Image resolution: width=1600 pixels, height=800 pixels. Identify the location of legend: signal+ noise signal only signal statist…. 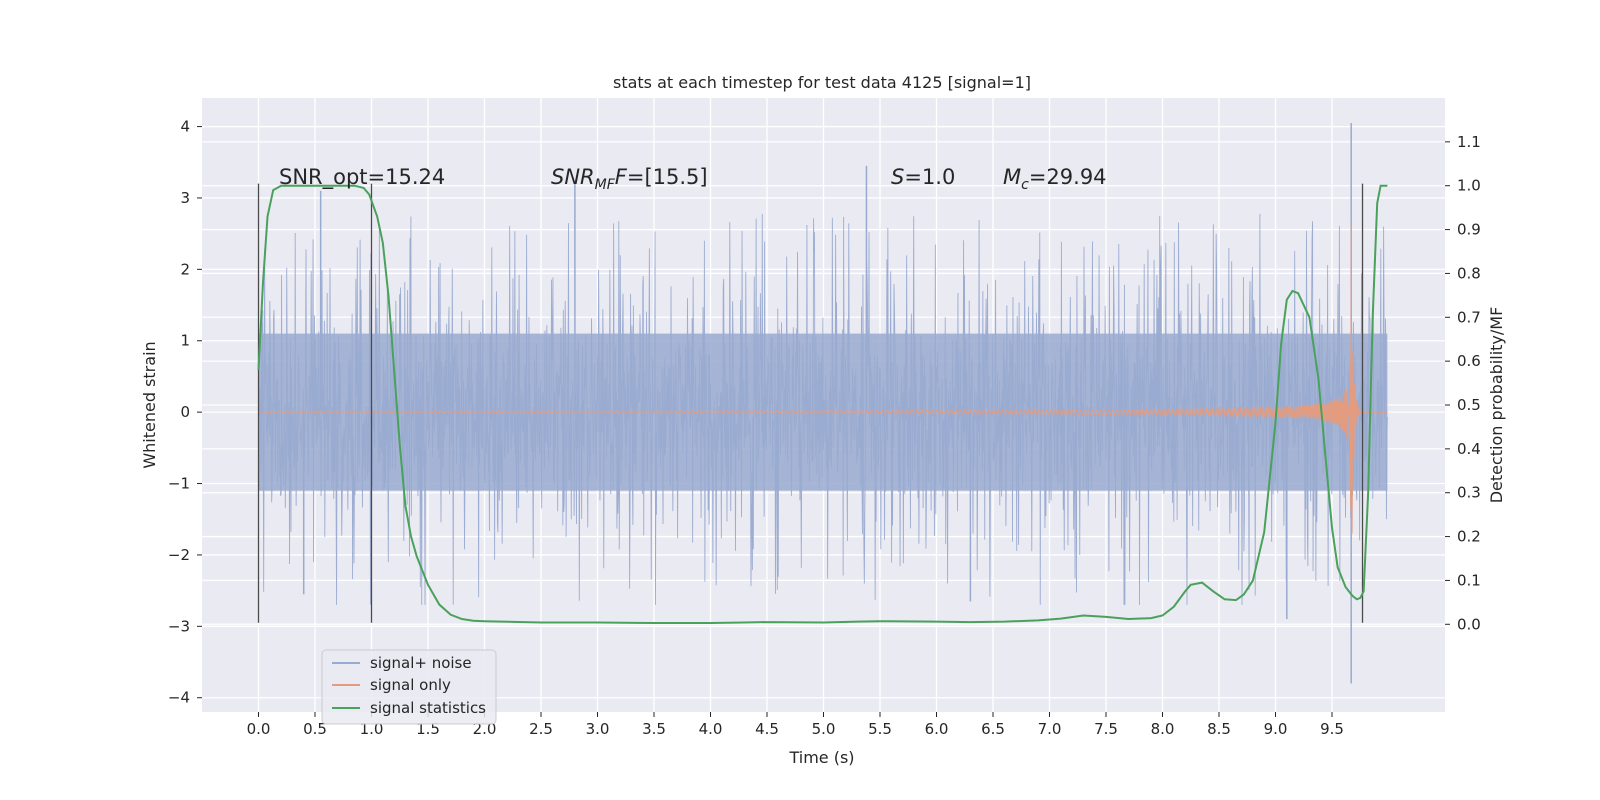
(409, 687).